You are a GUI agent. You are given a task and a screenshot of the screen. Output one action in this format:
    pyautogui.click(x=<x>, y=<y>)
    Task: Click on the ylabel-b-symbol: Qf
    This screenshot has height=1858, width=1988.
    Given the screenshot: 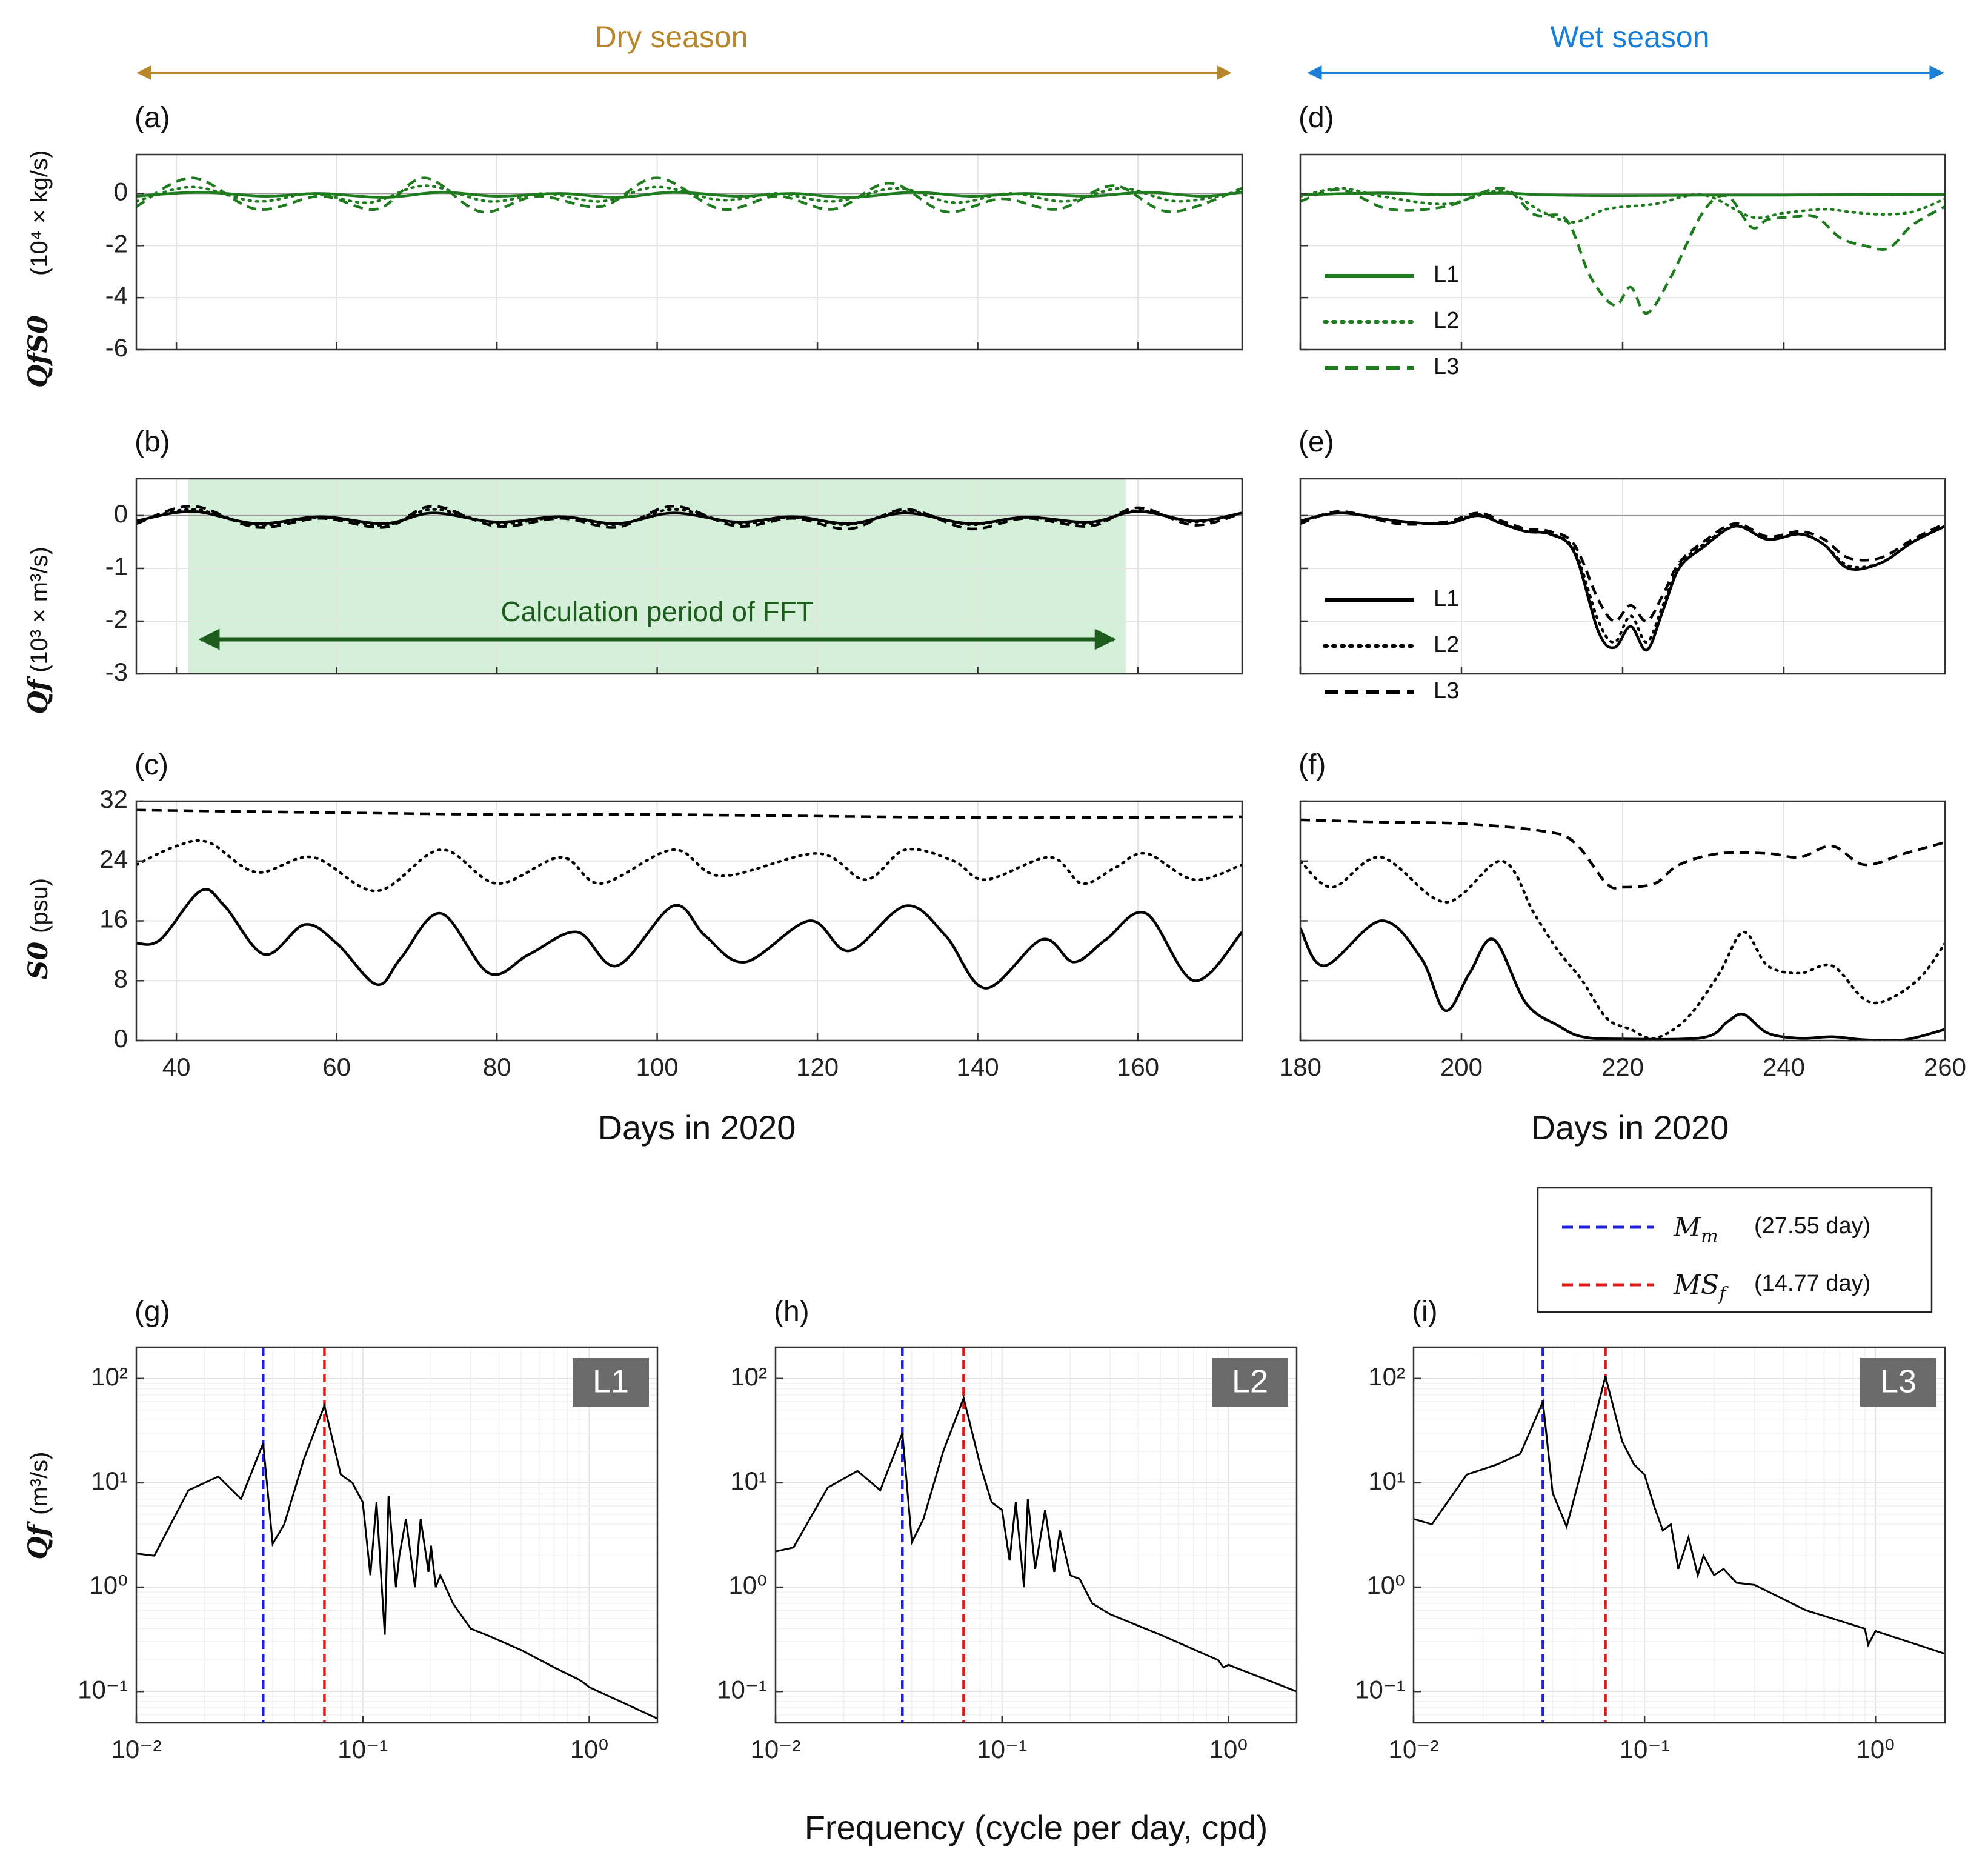 What is the action you would take?
    pyautogui.click(x=38, y=695)
    